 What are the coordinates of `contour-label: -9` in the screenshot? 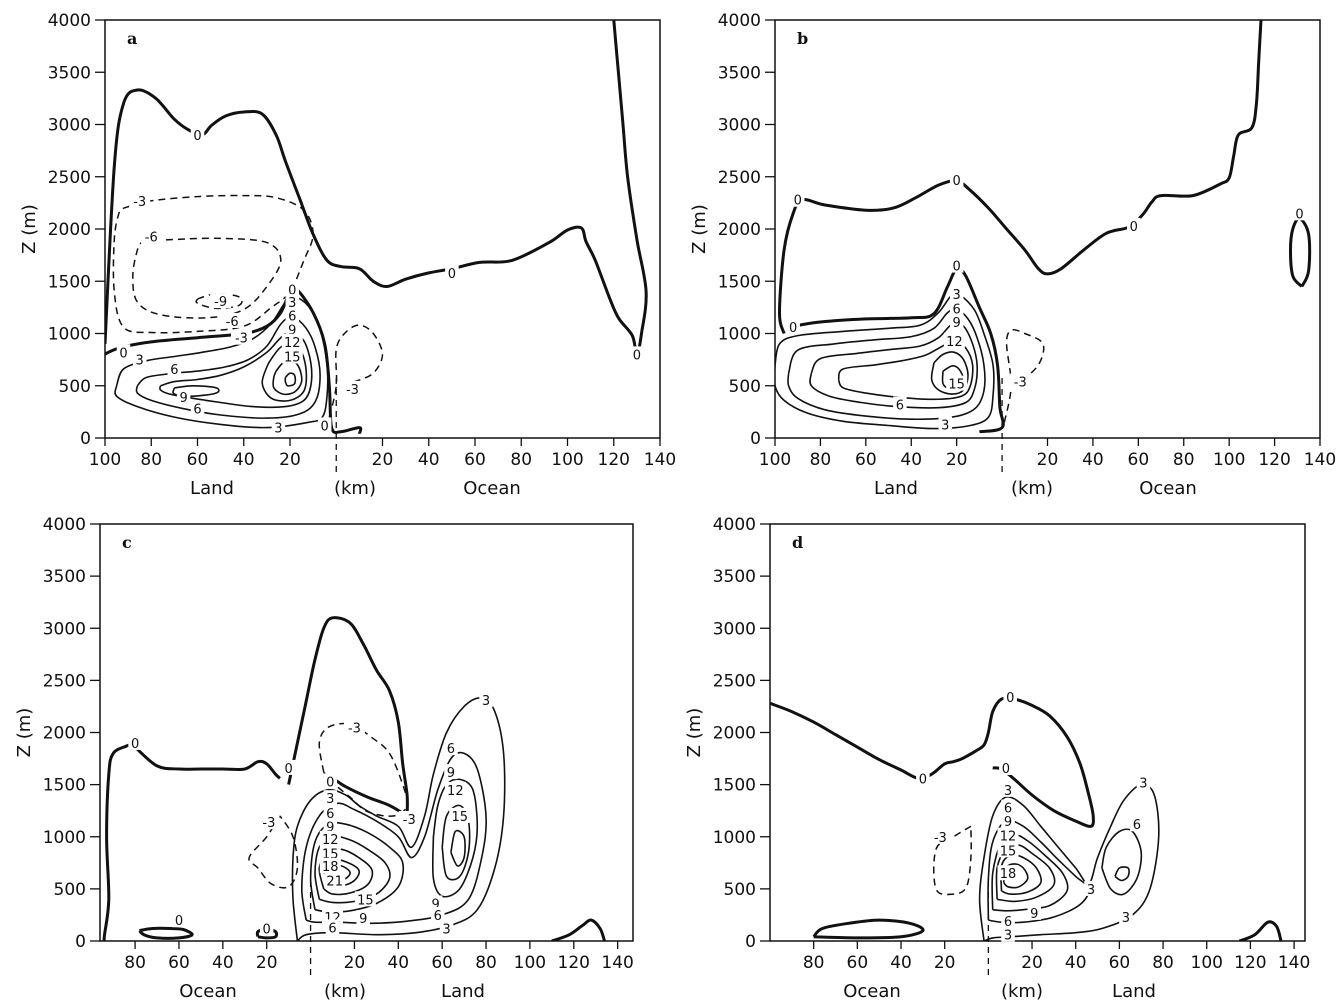 It's located at (220, 302).